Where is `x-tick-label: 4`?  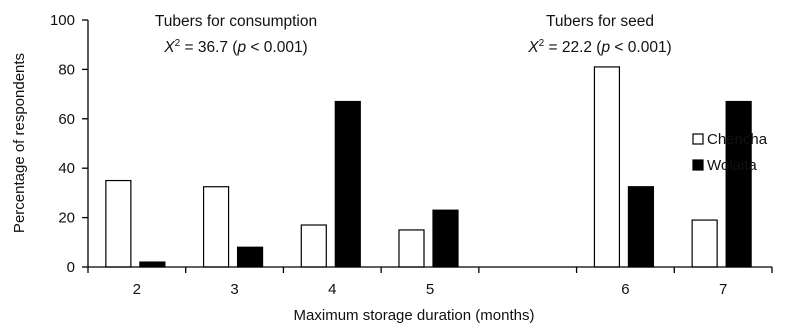 x-tick-label: 4 is located at coordinates (332, 289).